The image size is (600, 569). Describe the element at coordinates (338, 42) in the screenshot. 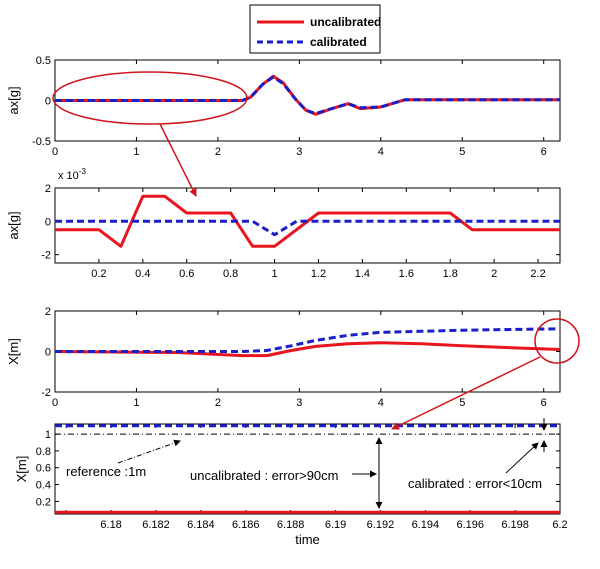

I see `legend-label-calibrated: calibrated` at that location.